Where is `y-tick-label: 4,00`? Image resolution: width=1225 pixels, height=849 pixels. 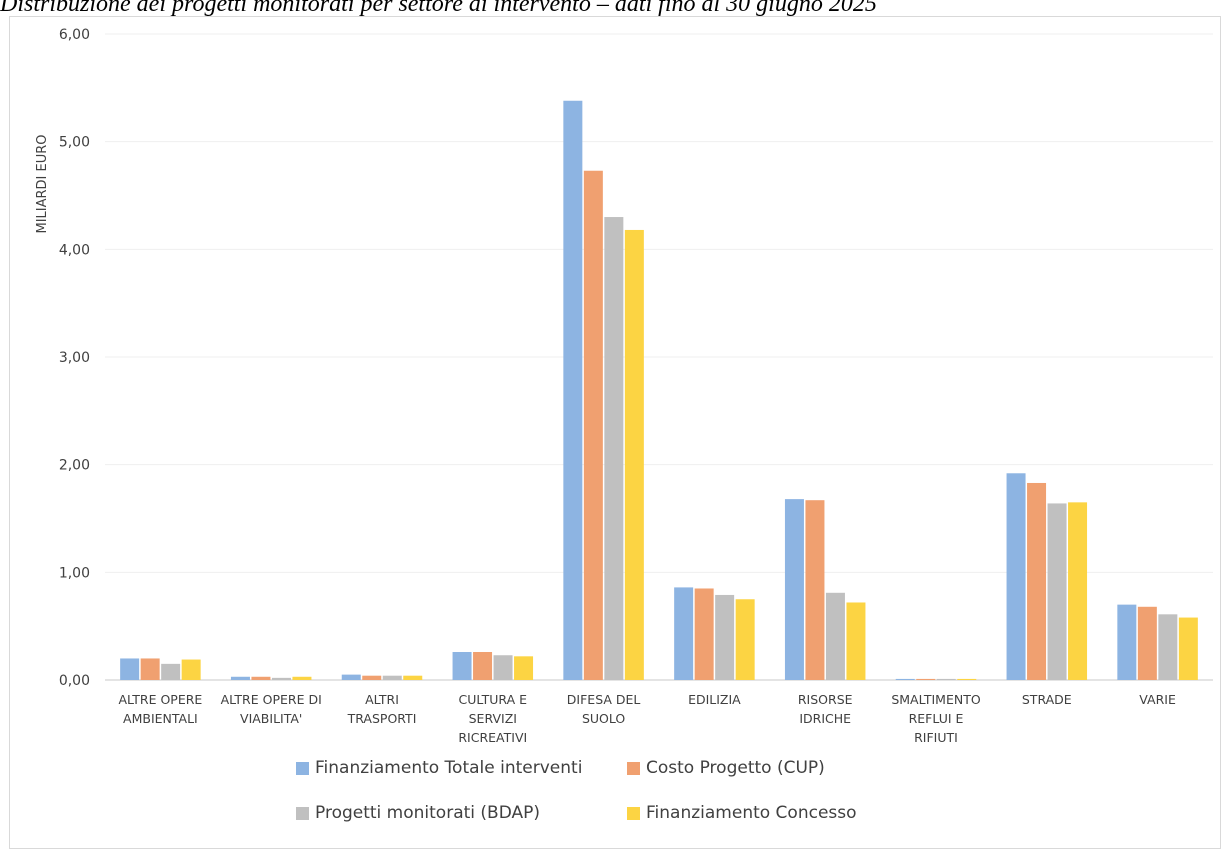
y-tick-label: 4,00 is located at coordinates (74, 250).